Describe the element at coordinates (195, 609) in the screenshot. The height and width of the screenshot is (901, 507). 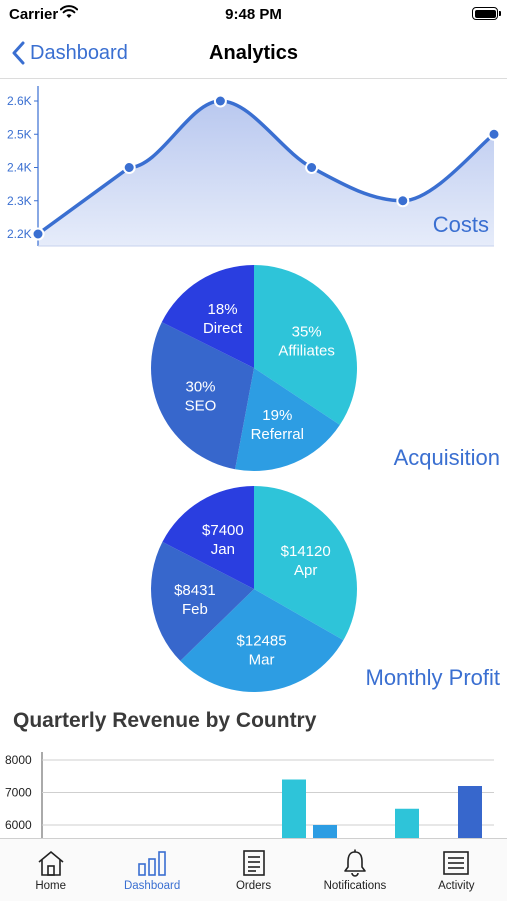
I see `monthly-profit-slice-label: Feb` at that location.